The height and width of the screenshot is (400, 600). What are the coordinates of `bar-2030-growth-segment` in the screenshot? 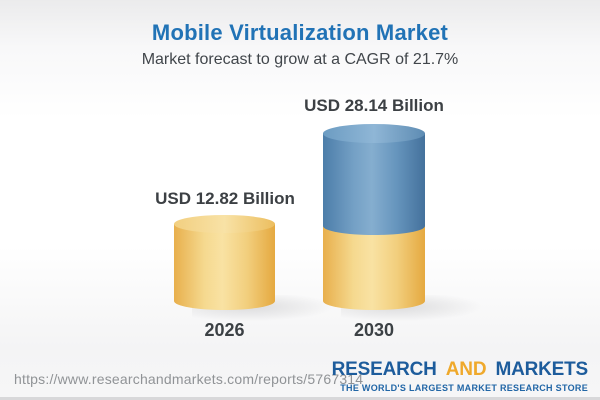 It's located at (374, 184).